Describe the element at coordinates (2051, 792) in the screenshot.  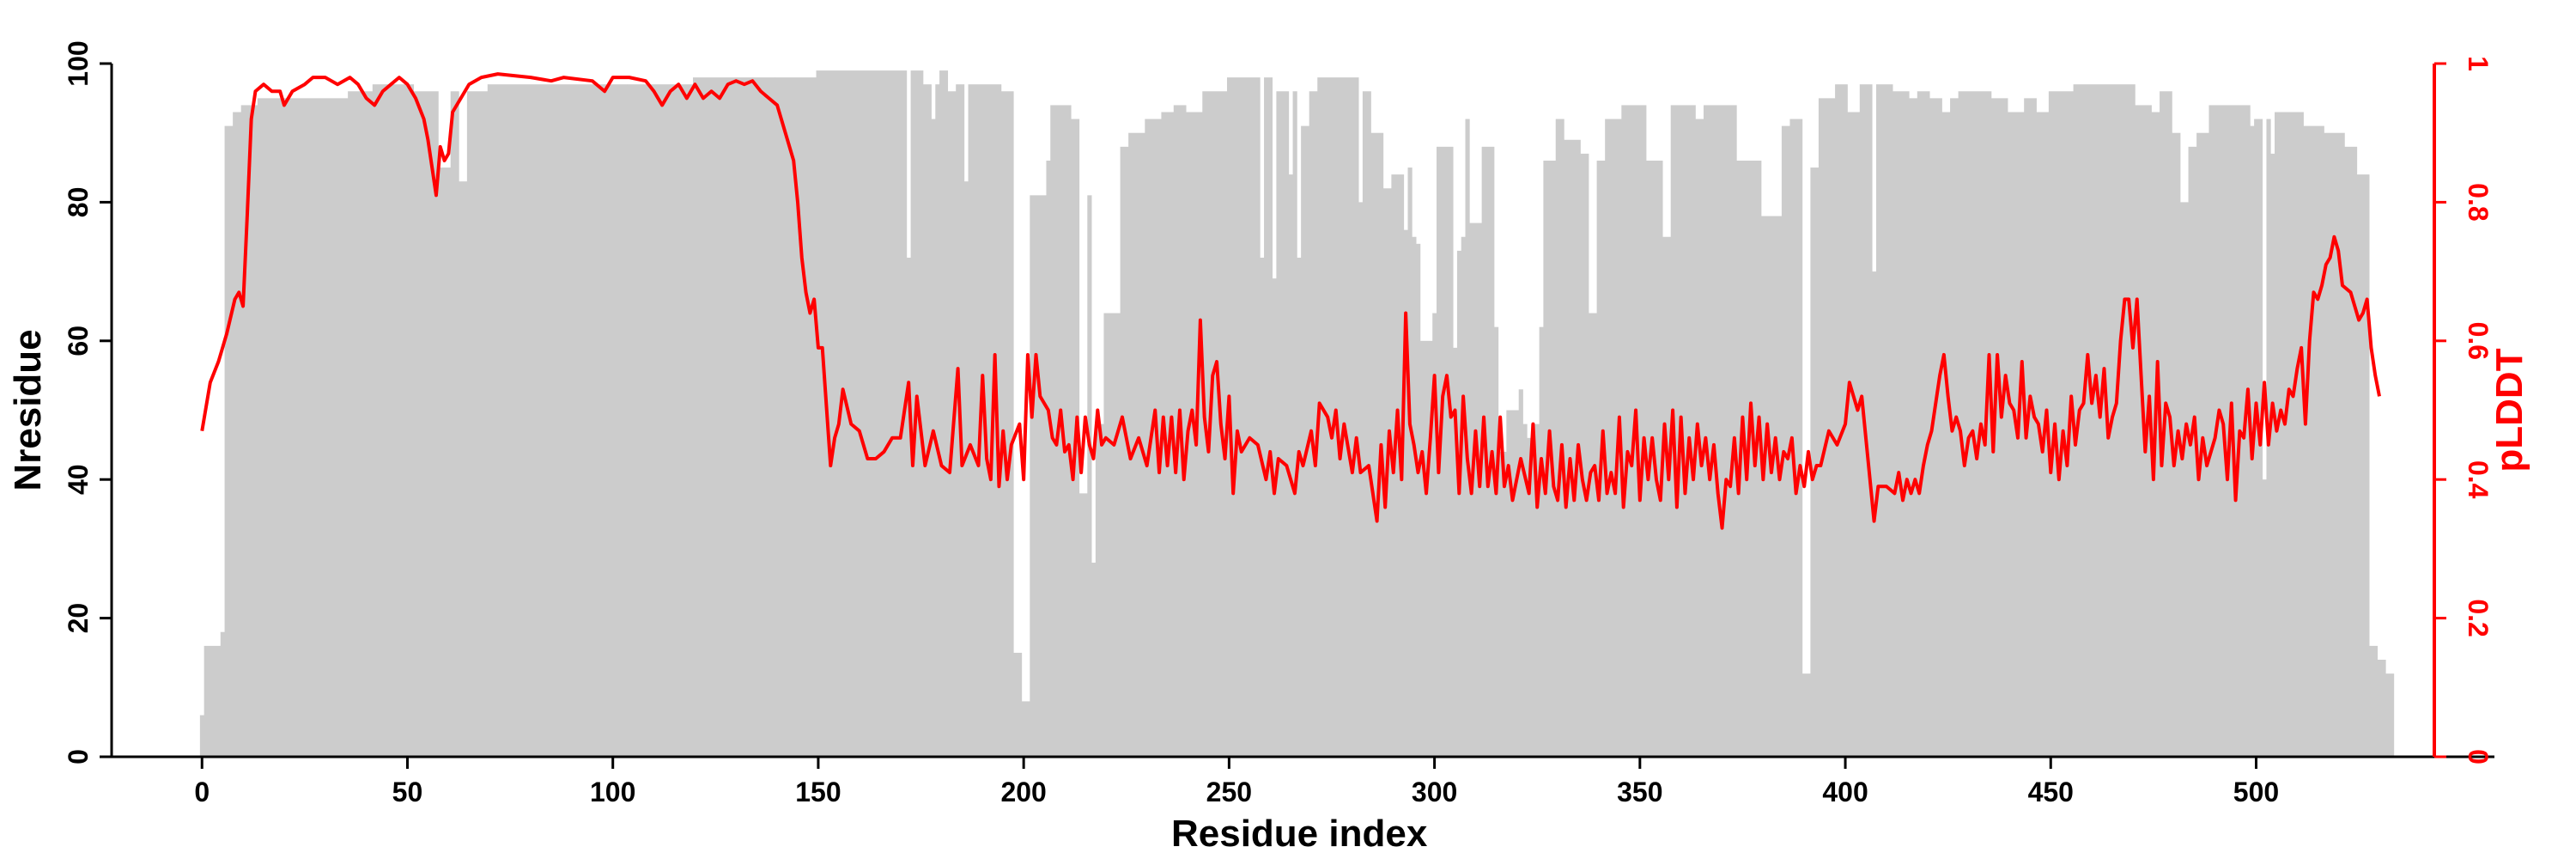
I see `x-tick-label: 450` at that location.